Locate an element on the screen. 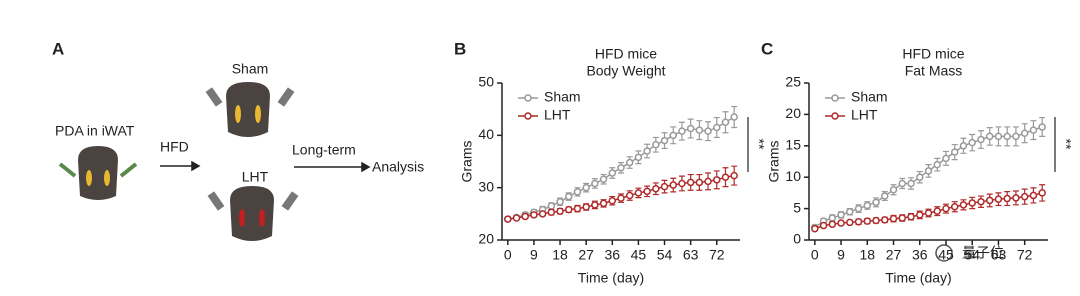  chart-subtitle: Body Weight is located at coordinates (625, 71).